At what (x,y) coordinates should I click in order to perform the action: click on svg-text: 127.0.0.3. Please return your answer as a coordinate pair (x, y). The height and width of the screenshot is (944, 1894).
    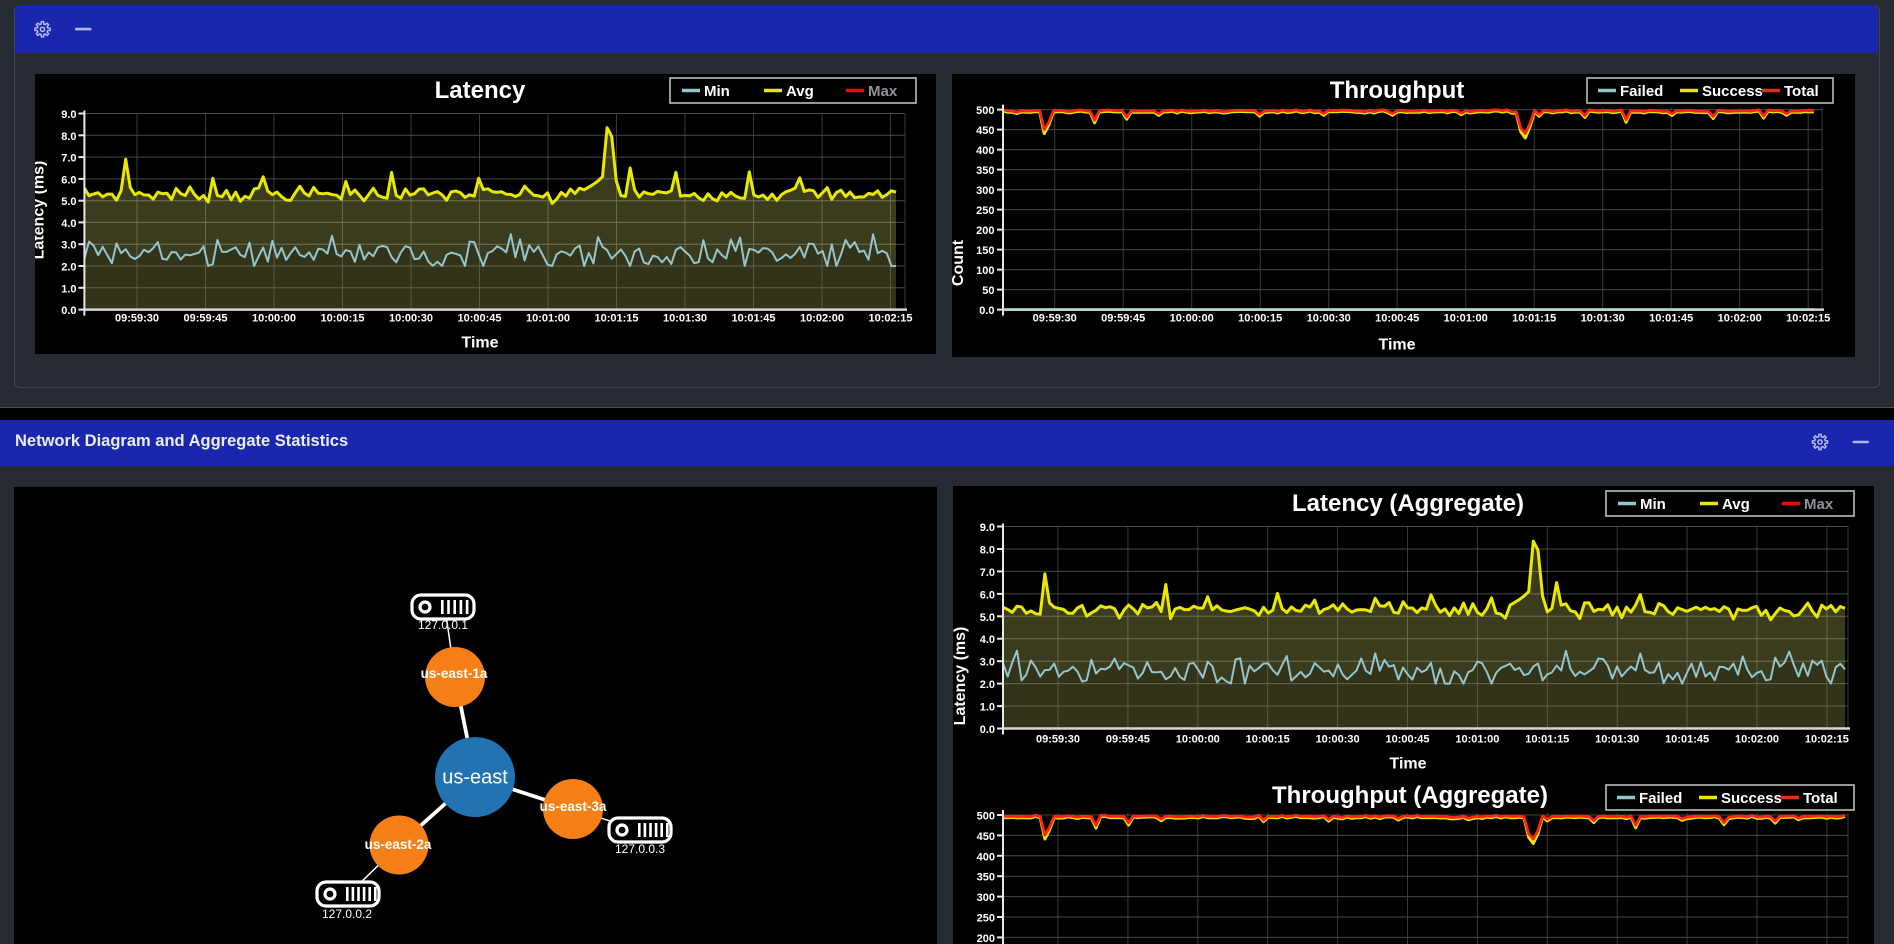
    Looking at the image, I should click on (640, 849).